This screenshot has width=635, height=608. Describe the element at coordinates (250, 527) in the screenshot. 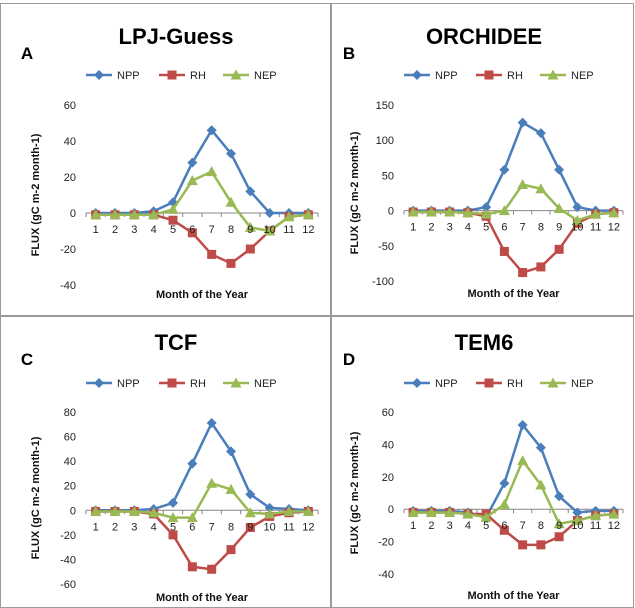

I see `x-tick-label: 9` at that location.